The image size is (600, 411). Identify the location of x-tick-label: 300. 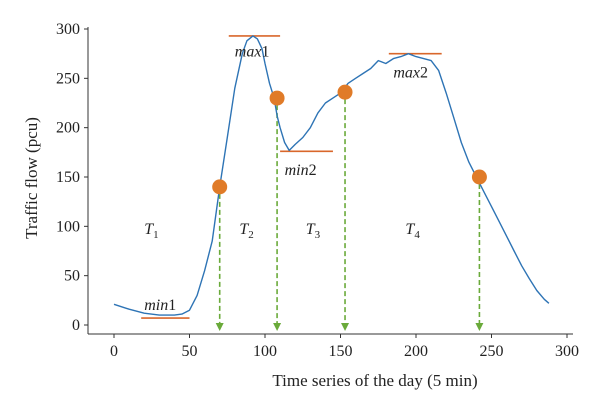
(567, 351).